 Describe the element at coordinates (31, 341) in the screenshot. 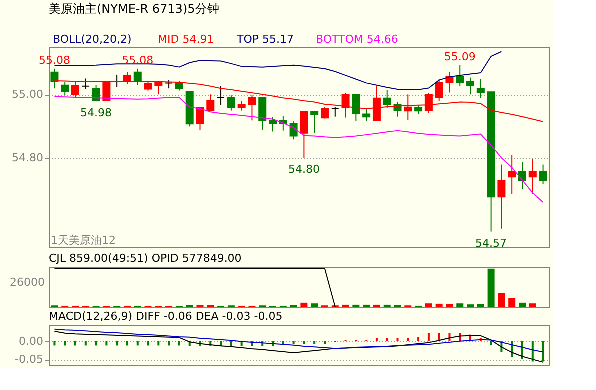

I see `y-tick-label: 0.00` at that location.